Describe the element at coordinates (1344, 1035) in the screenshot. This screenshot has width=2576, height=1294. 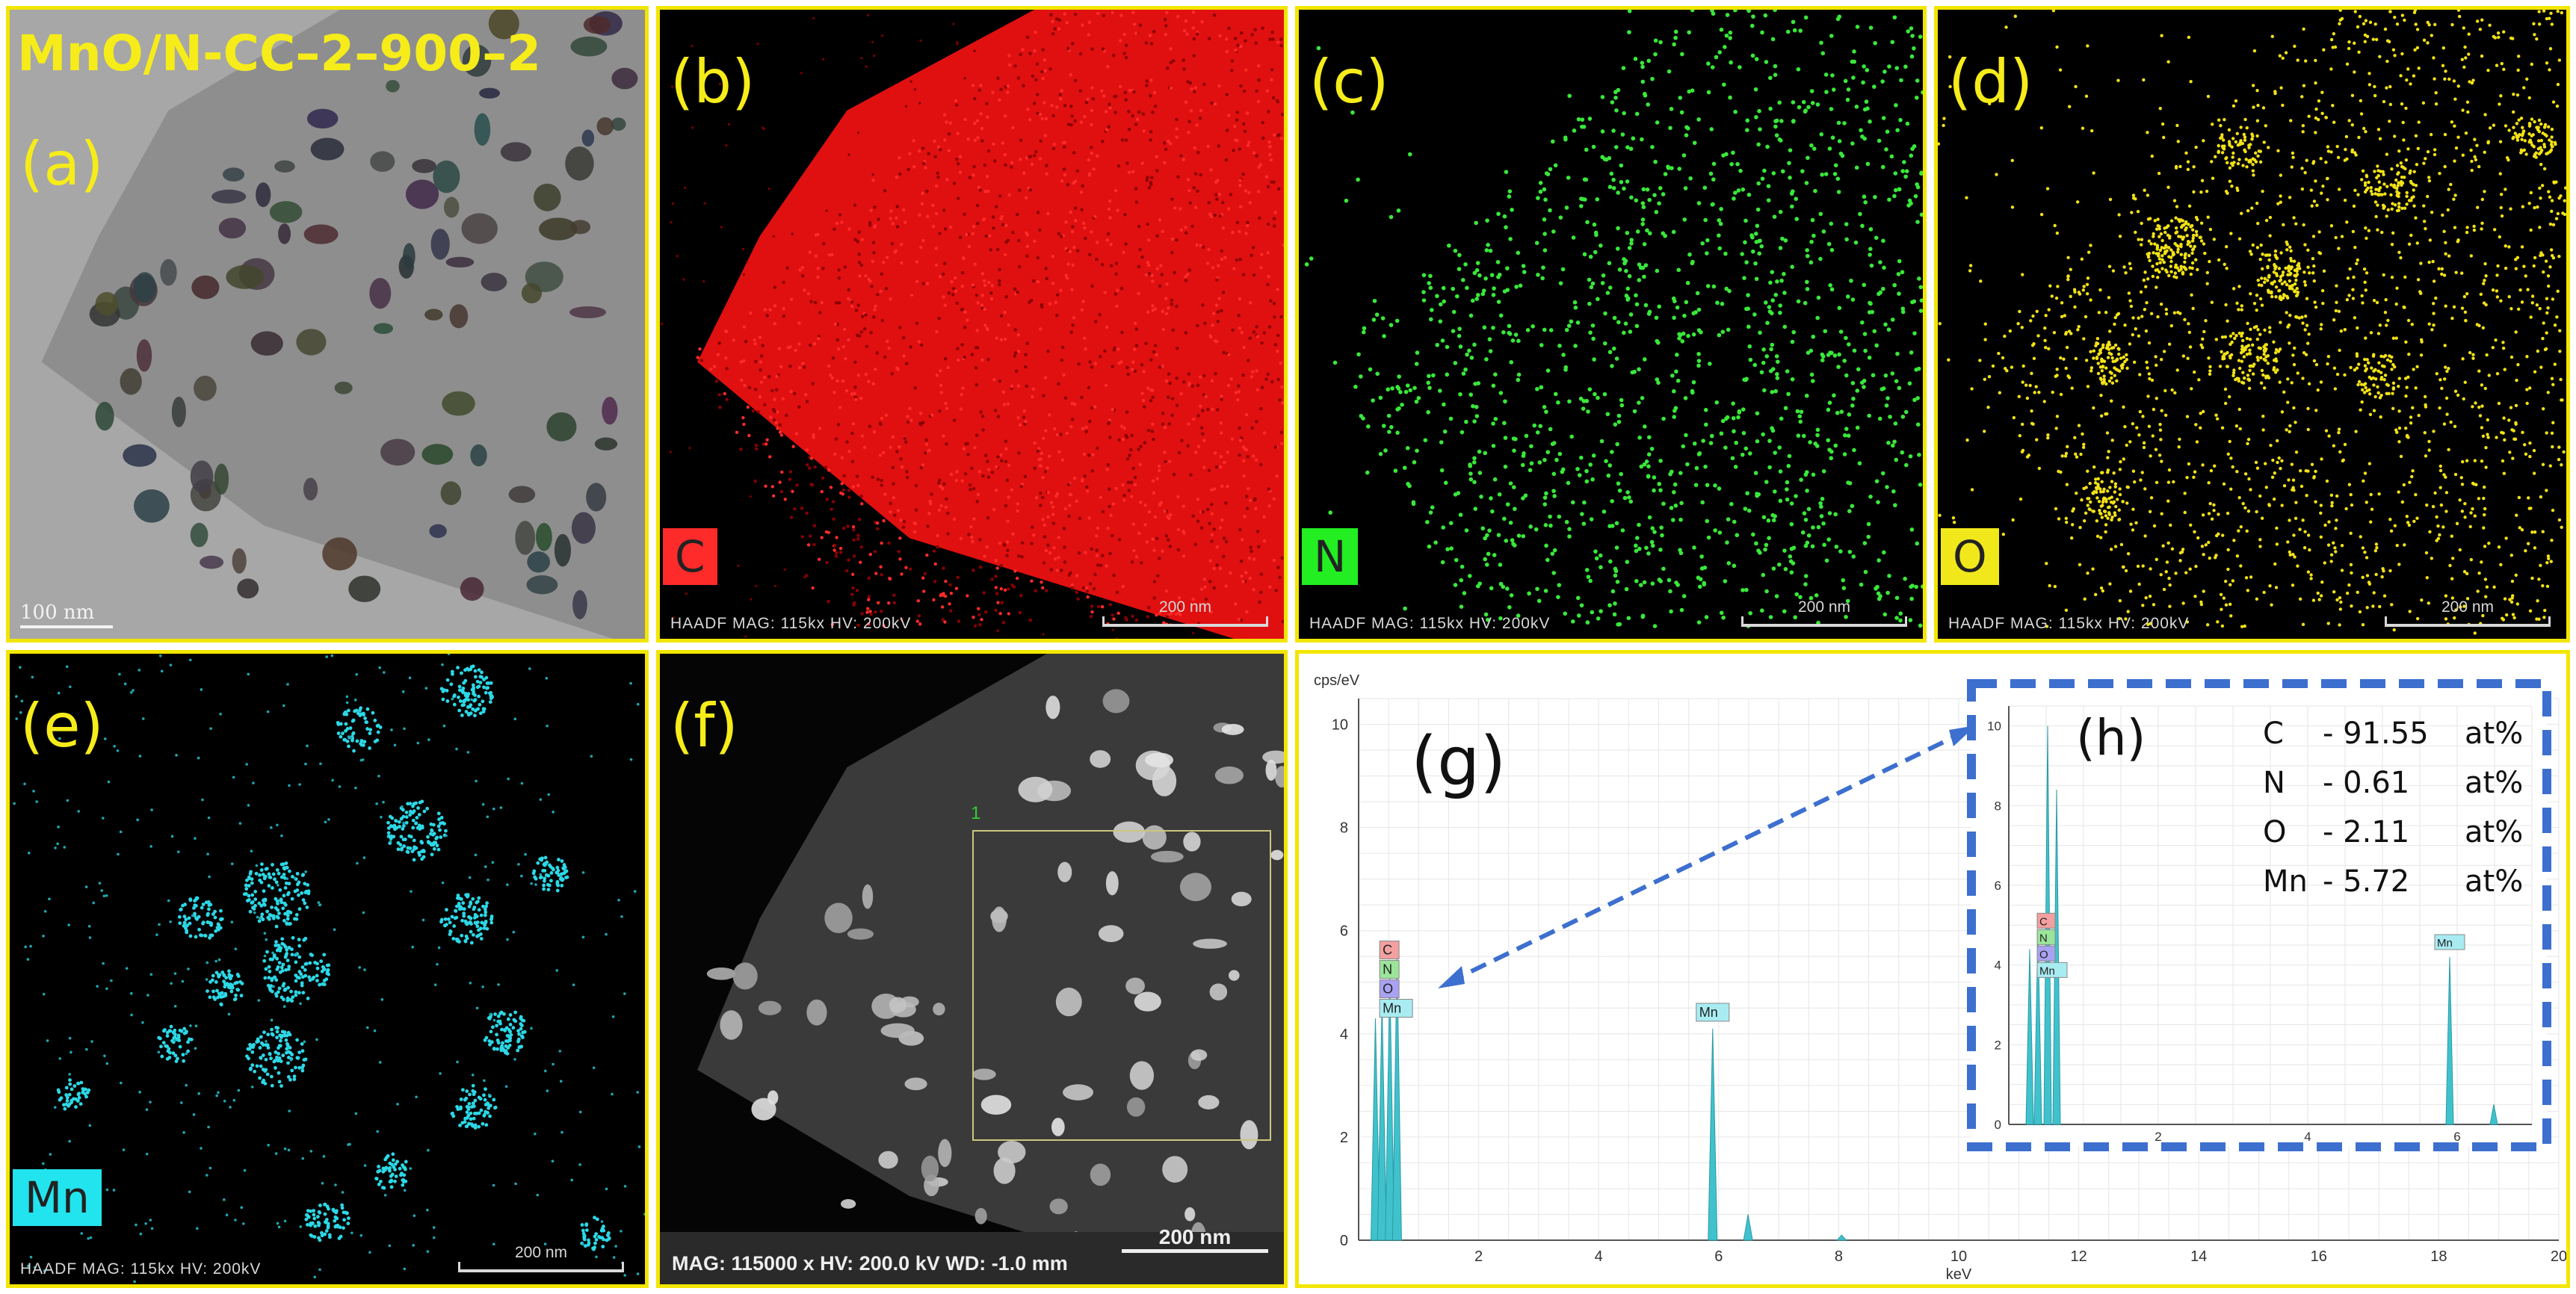
I see `y-tick-label: 4` at that location.